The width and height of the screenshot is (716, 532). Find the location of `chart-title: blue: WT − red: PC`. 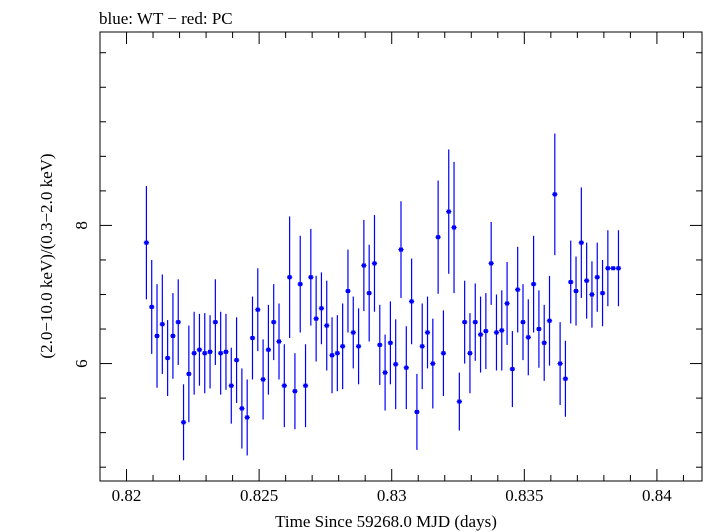

chart-title: blue: WT − red: PC is located at coordinates (166, 18).